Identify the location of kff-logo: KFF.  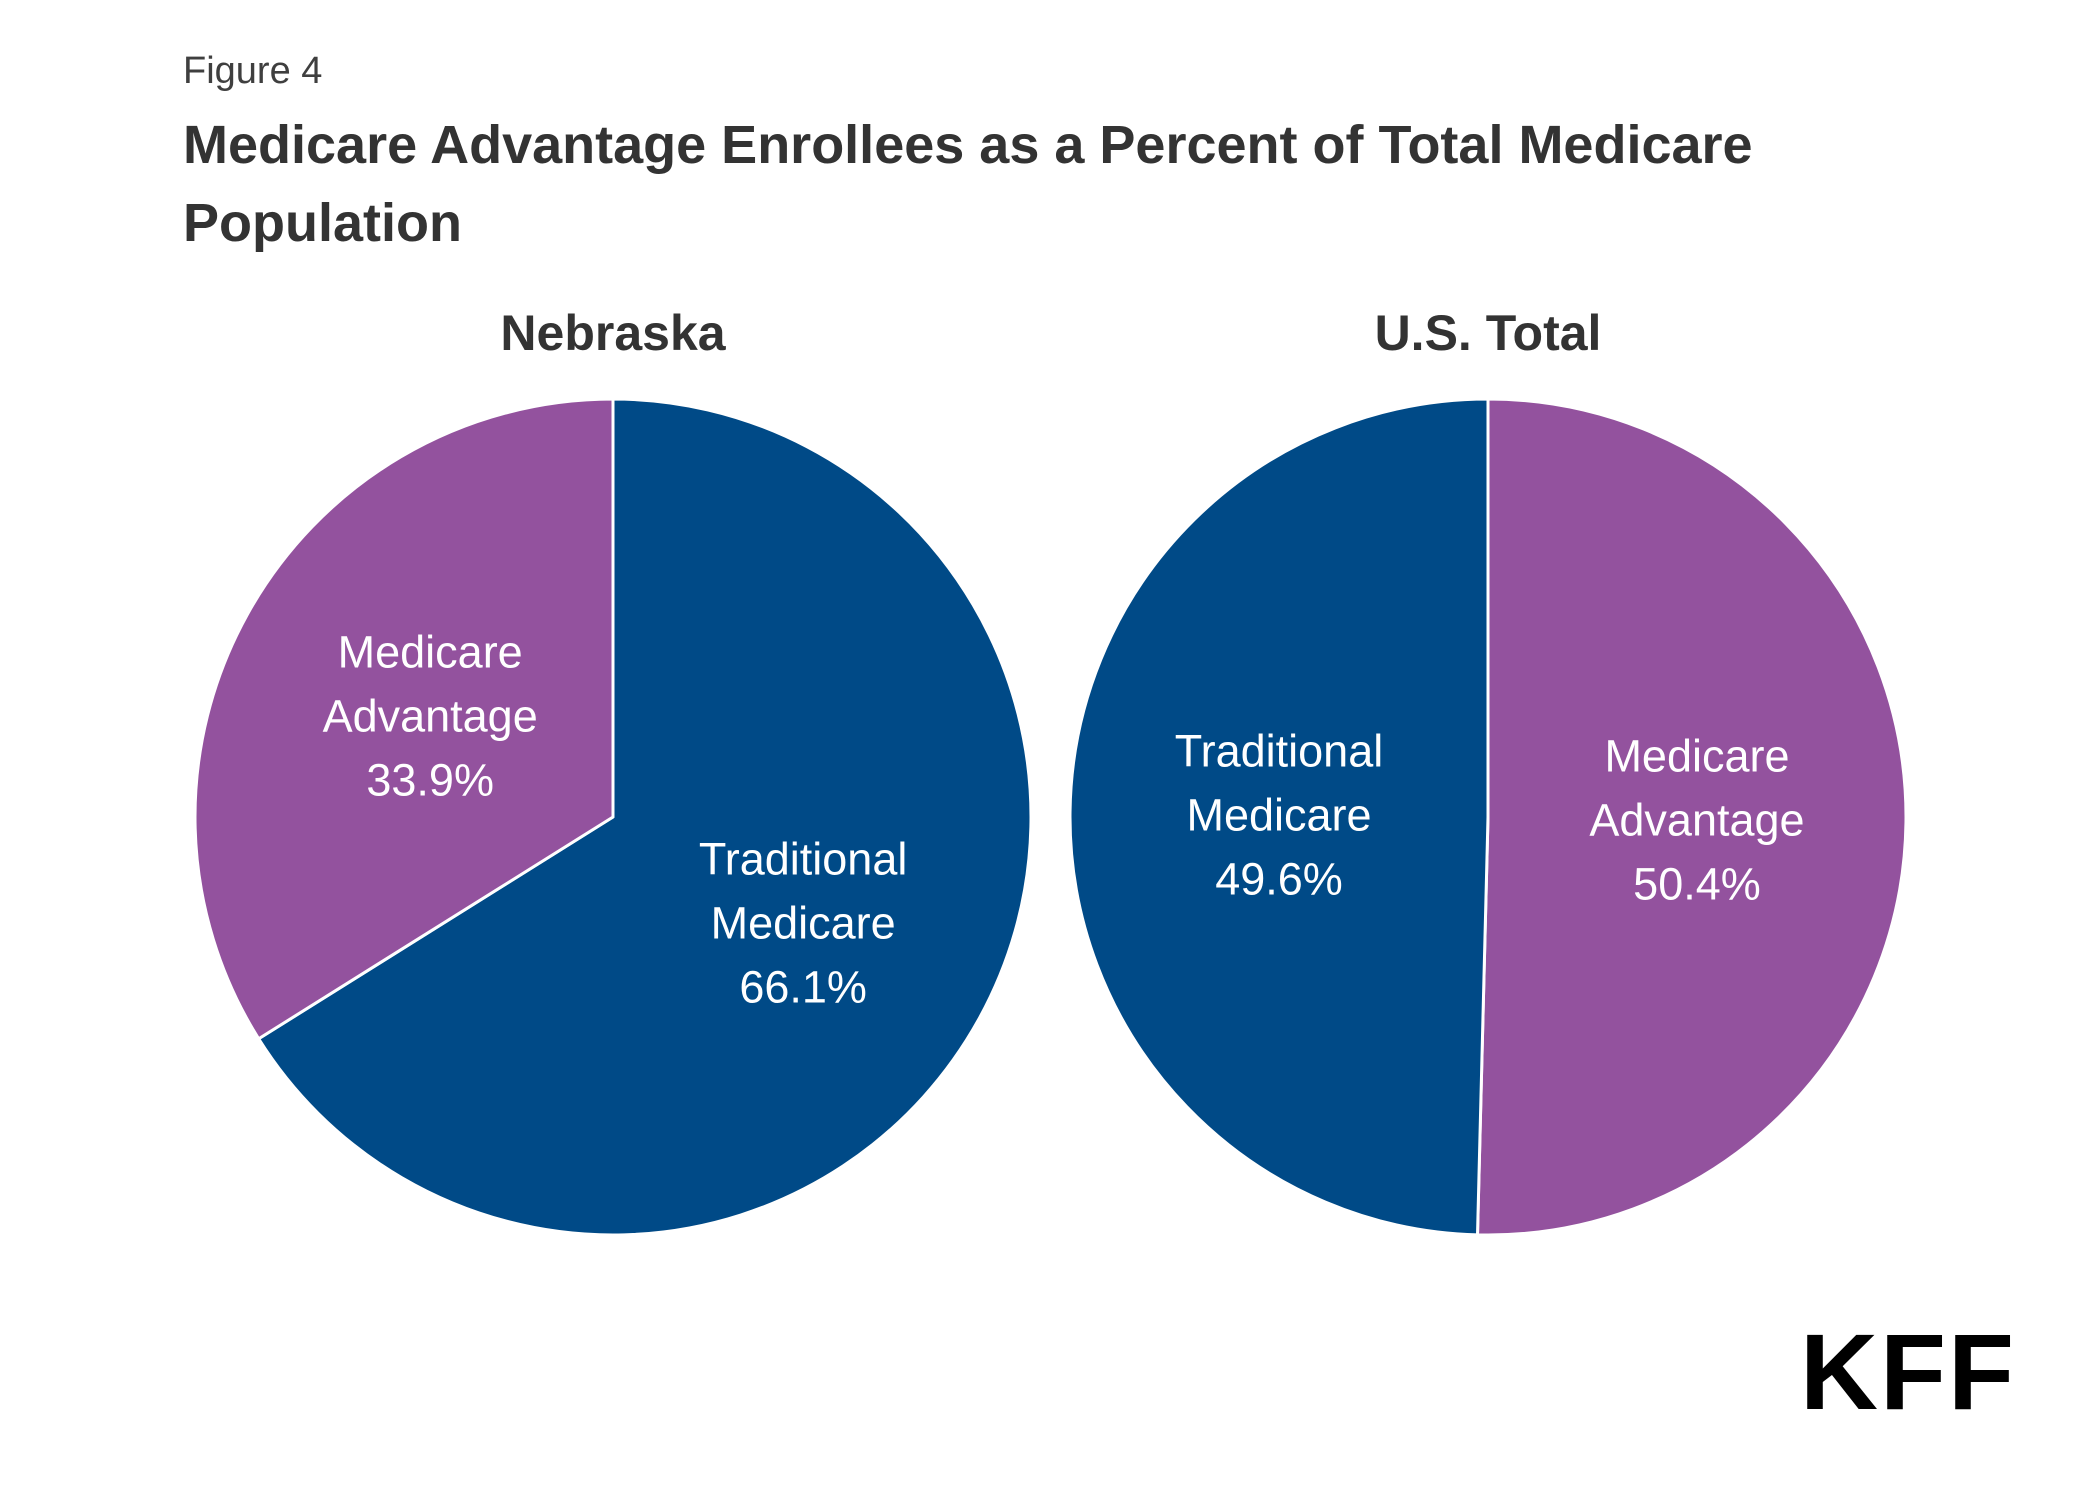
(1908, 1371).